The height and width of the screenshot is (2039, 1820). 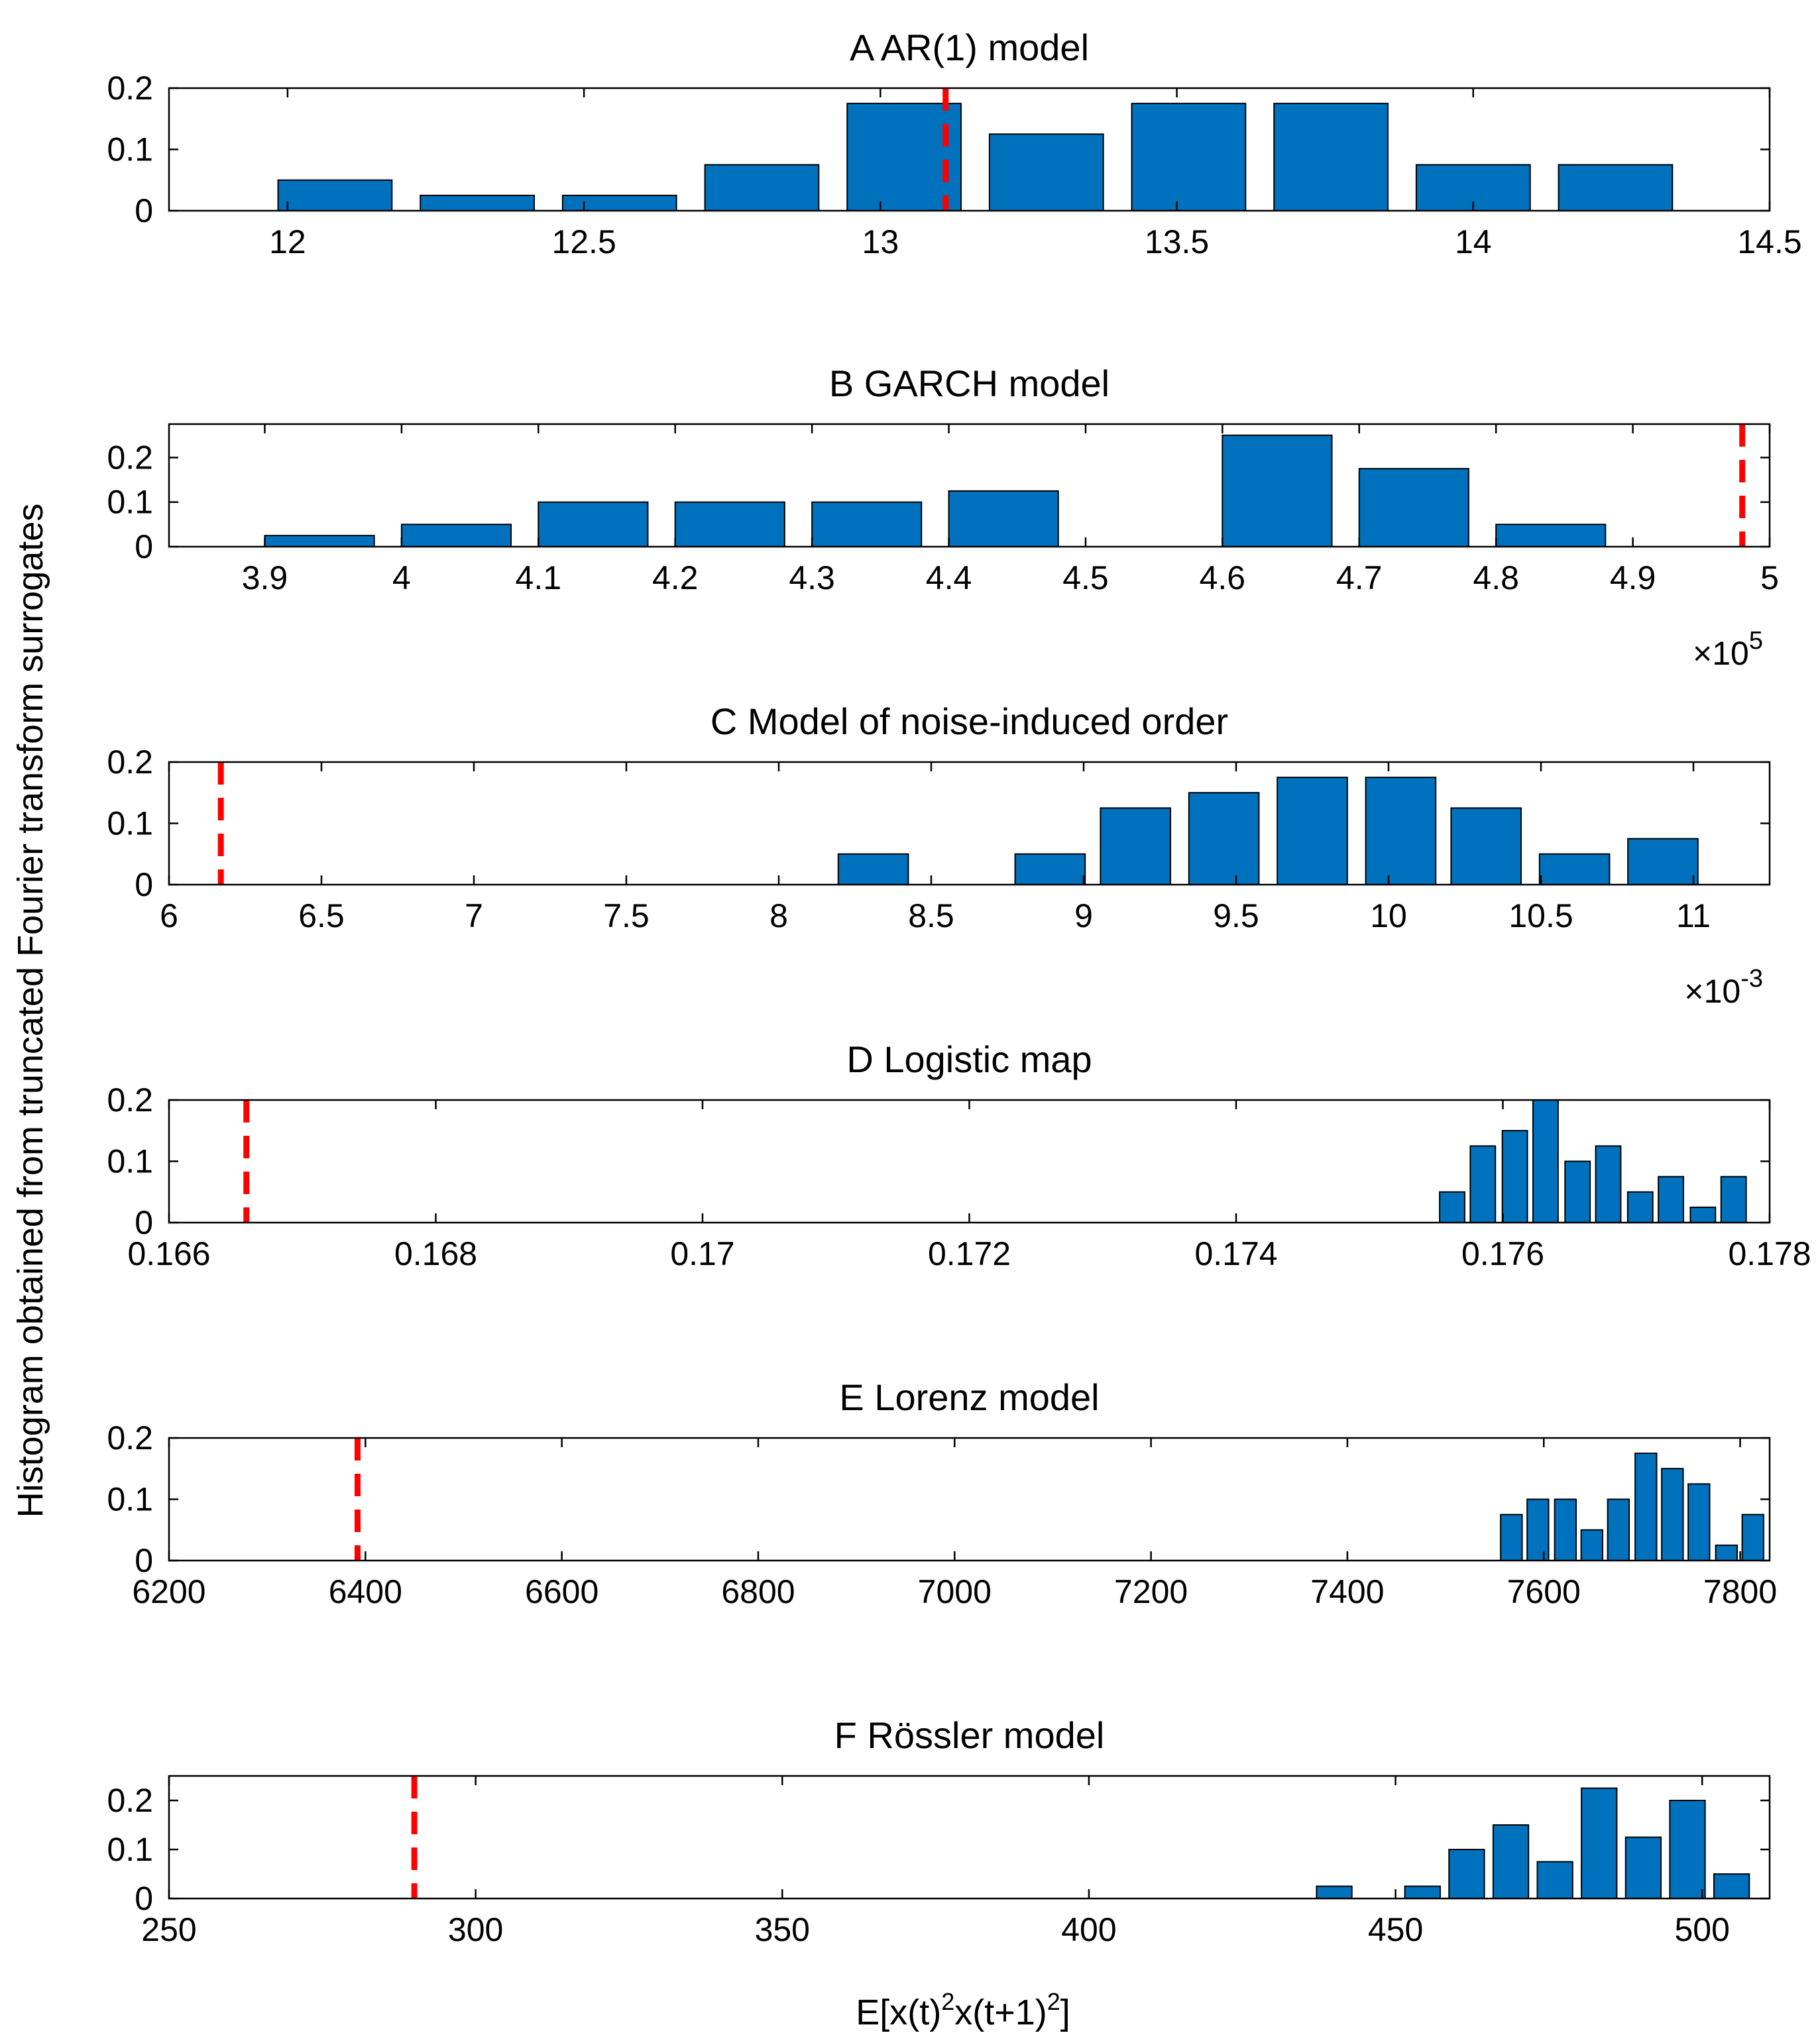 I want to click on x-tick-label: 500, so click(x=1702, y=1929).